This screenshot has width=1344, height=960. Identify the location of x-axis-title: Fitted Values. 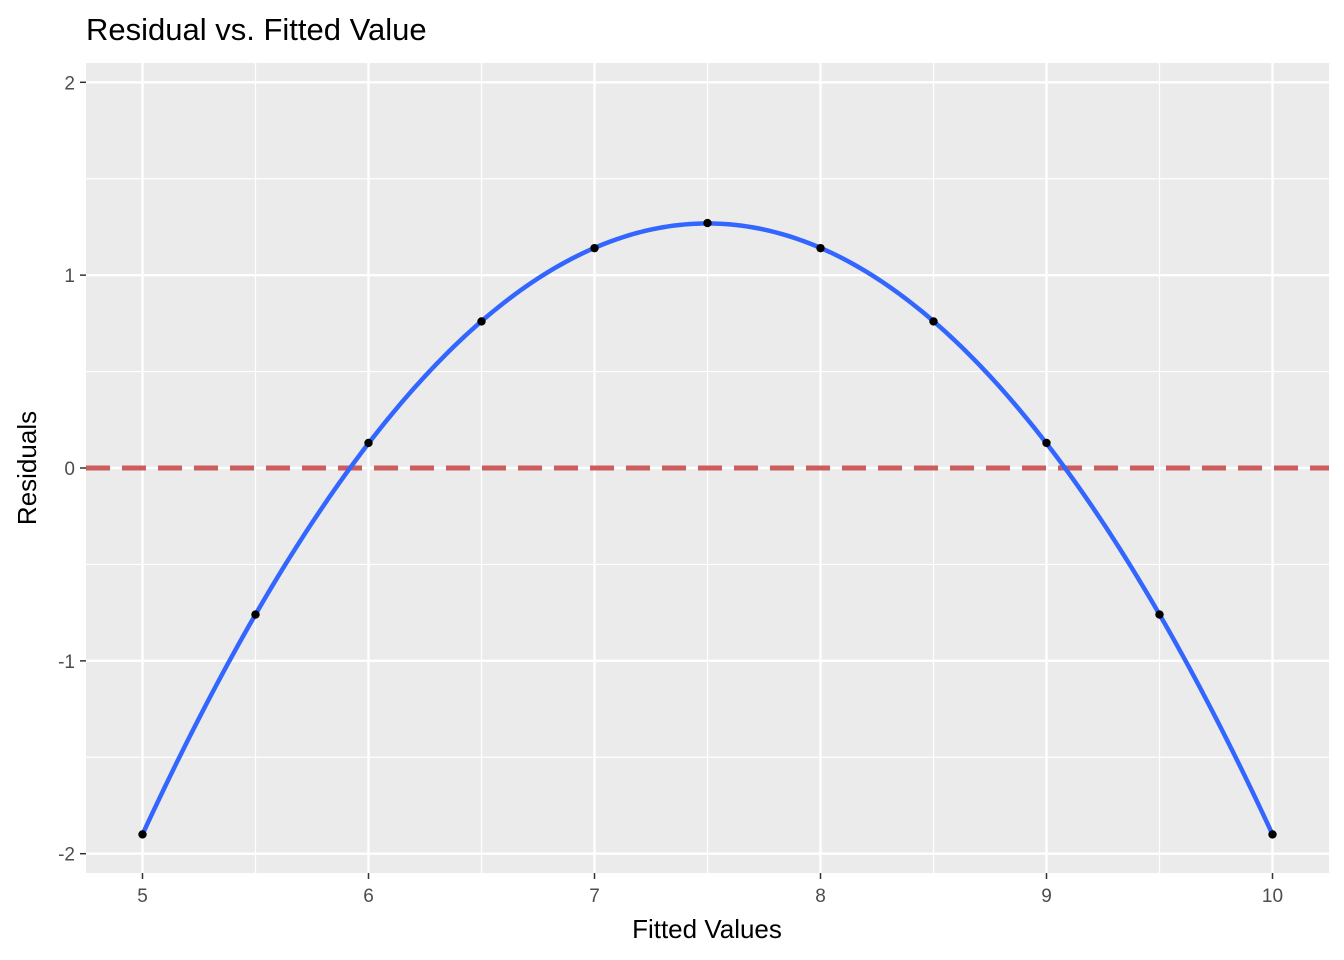
(707, 929).